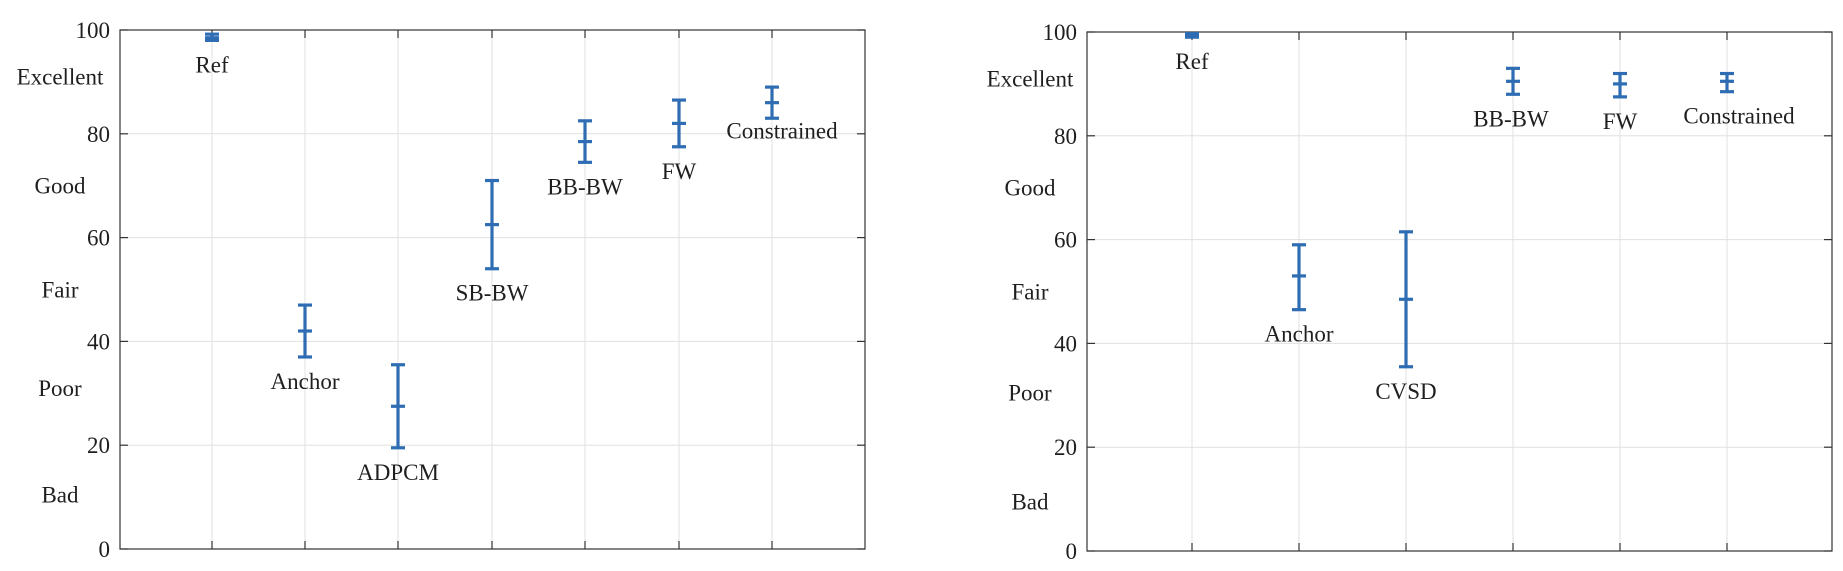 Image resolution: width=1843 pixels, height=571 pixels. What do you see at coordinates (1406, 317) in the screenshot?
I see `errorbar-cvsd: CVSD` at bounding box center [1406, 317].